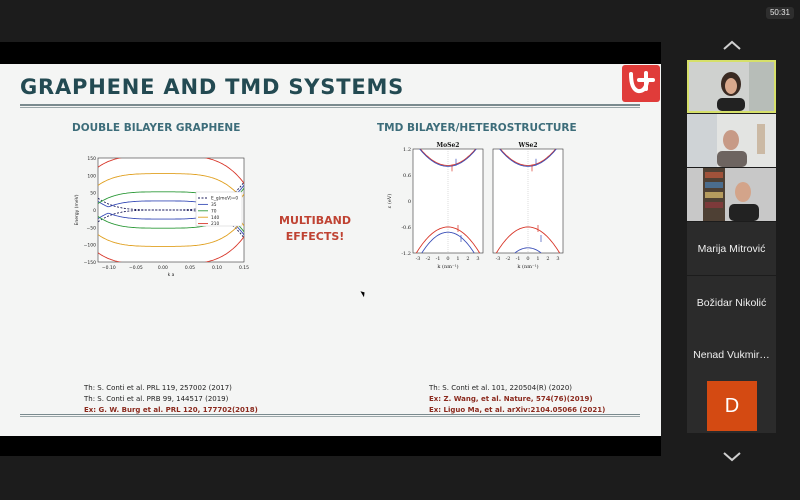 The height and width of the screenshot is (500, 800). What do you see at coordinates (527, 145) in the screenshot?
I see `panel-title: WSe2` at bounding box center [527, 145].